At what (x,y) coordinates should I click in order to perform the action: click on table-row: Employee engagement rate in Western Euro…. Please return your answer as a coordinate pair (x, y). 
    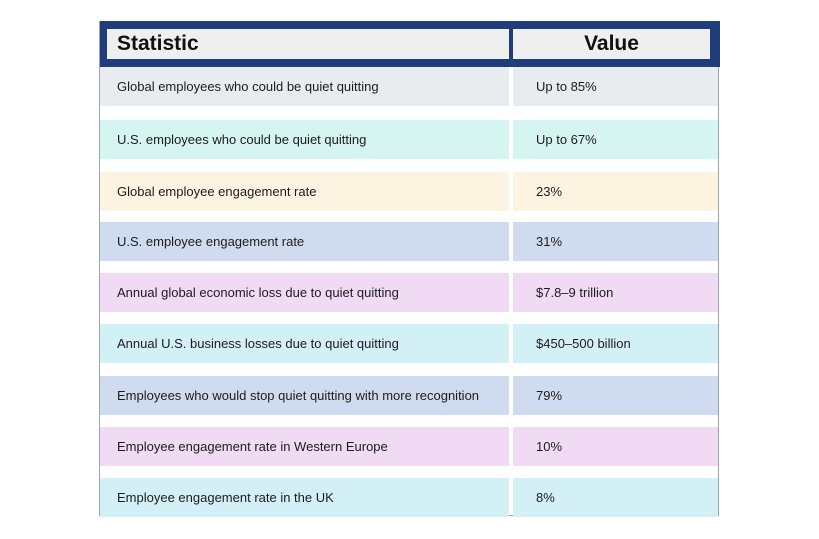
    Looking at the image, I should click on (409, 446).